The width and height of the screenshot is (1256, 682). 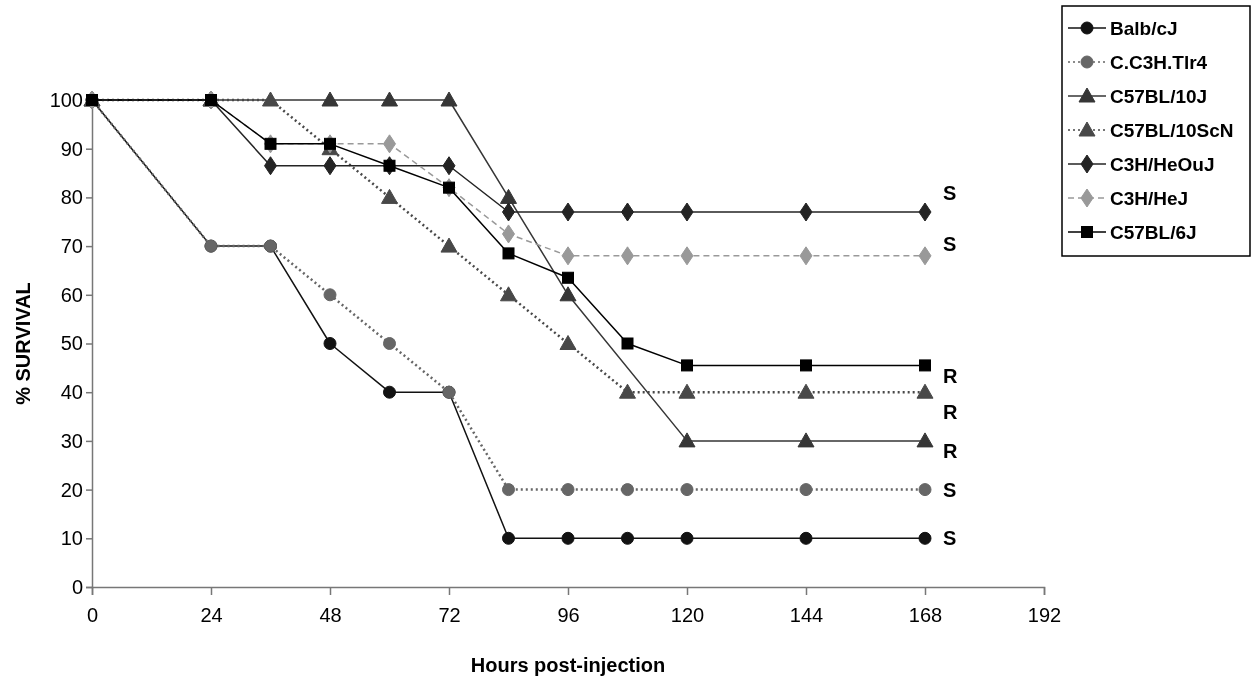 I want to click on y-tick-label: 30, so click(x=71, y=440).